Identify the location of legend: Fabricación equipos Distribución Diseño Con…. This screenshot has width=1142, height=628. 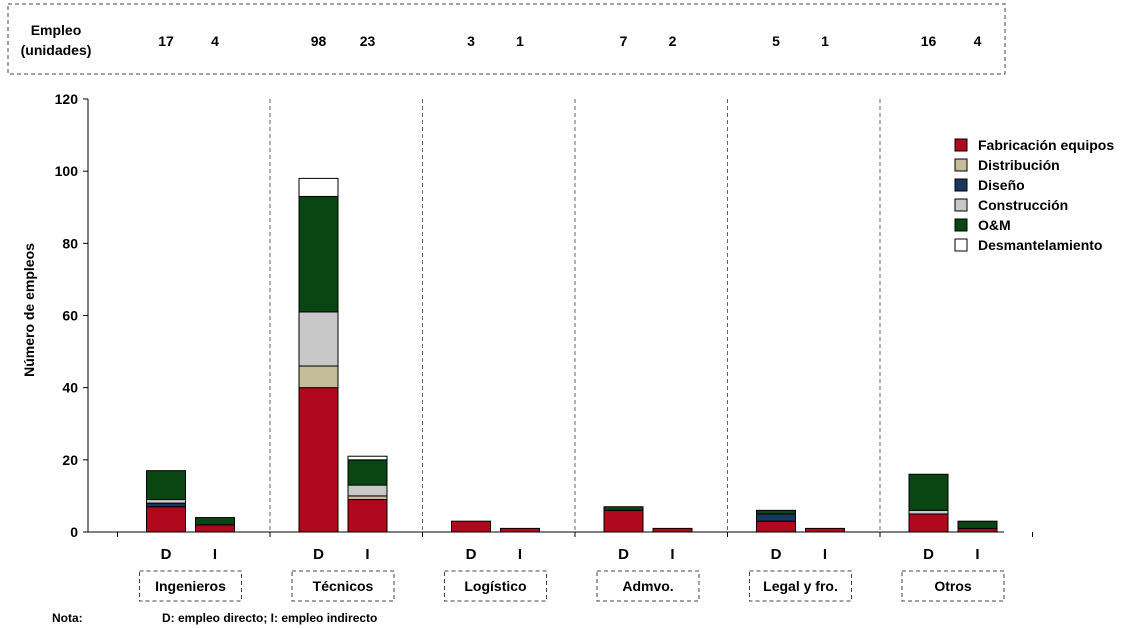
(1034, 195).